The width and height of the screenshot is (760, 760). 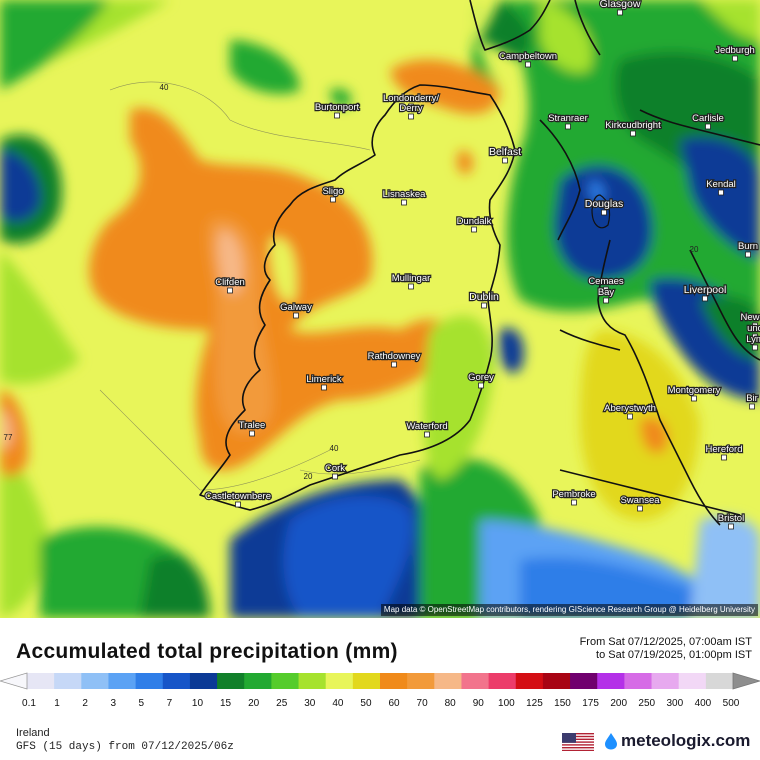 What do you see at coordinates (33, 733) in the screenshot?
I see `region-label: Ireland` at bounding box center [33, 733].